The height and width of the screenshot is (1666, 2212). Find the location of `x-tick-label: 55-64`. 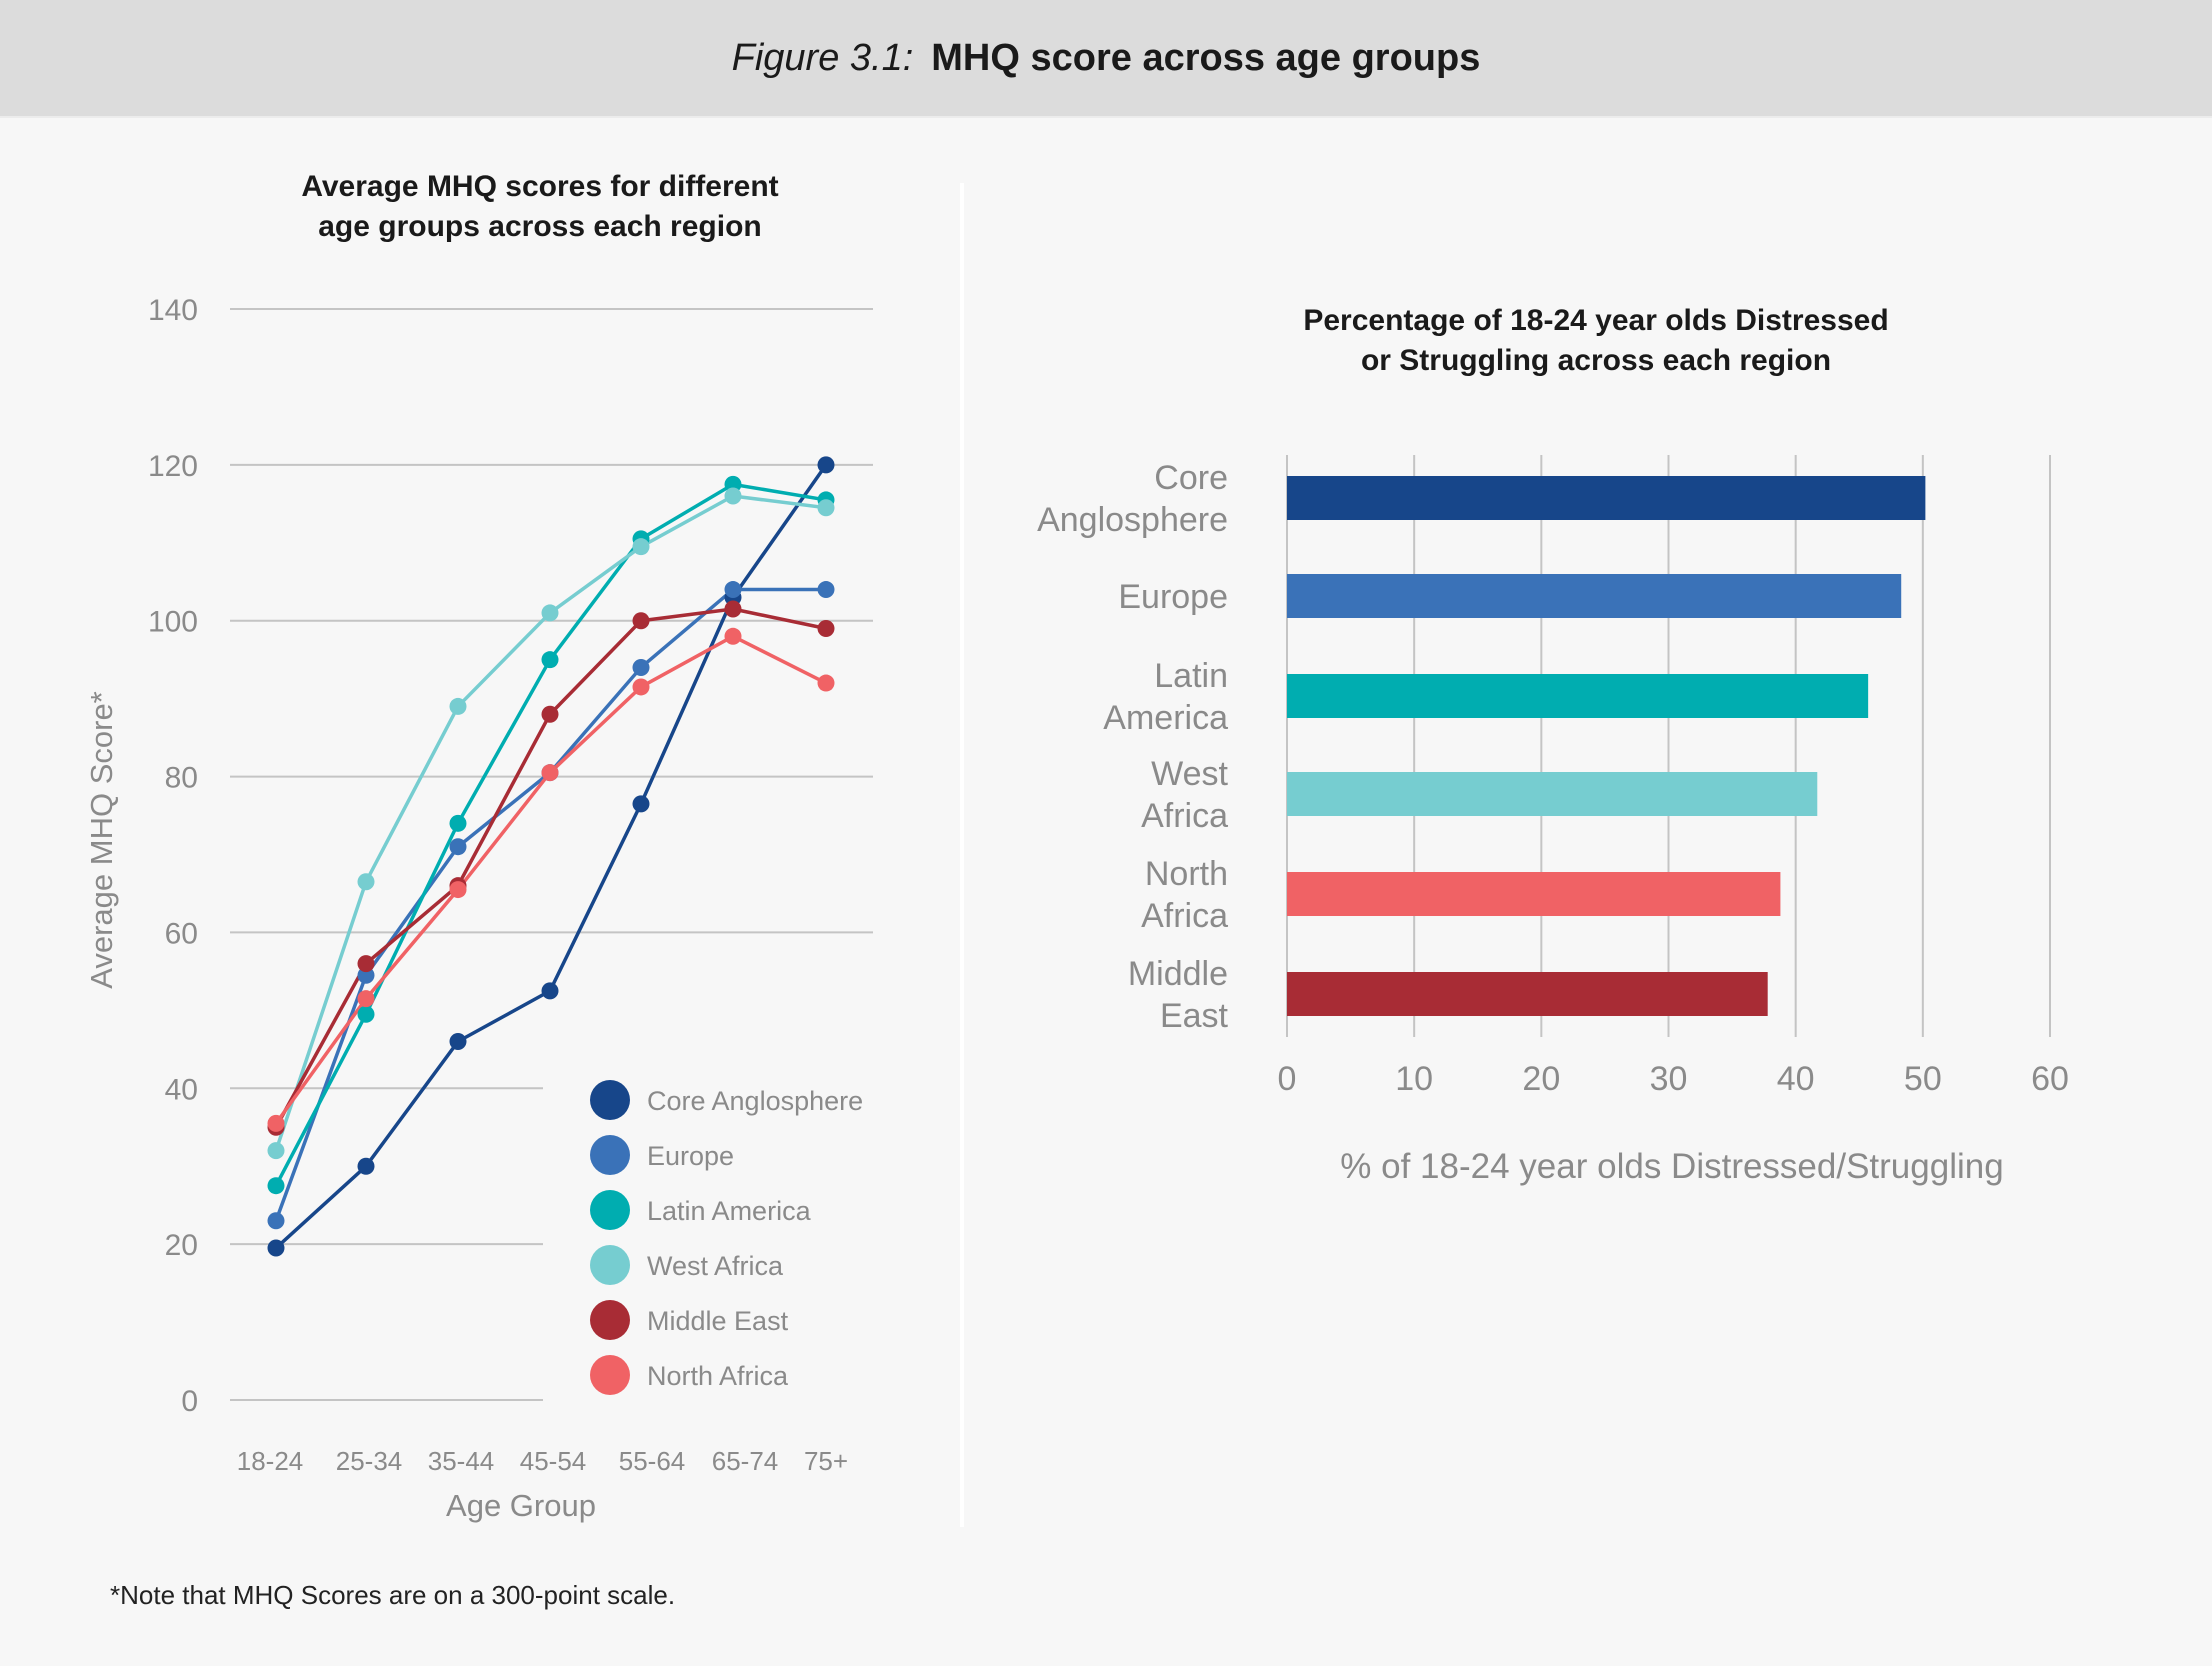

x-tick-label: 55-64 is located at coordinates (652, 1461).